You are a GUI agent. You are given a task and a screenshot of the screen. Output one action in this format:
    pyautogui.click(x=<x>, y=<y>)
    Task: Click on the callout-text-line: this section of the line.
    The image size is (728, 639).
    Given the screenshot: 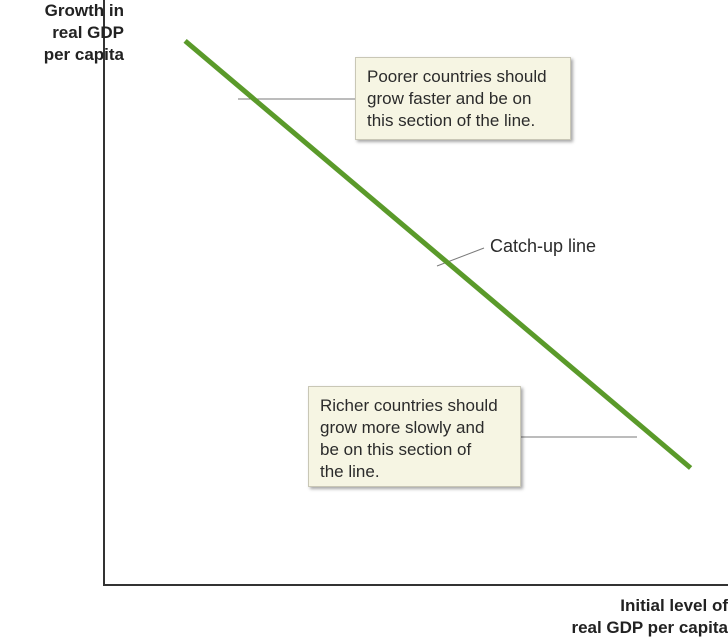 What is the action you would take?
    pyautogui.click(x=451, y=120)
    